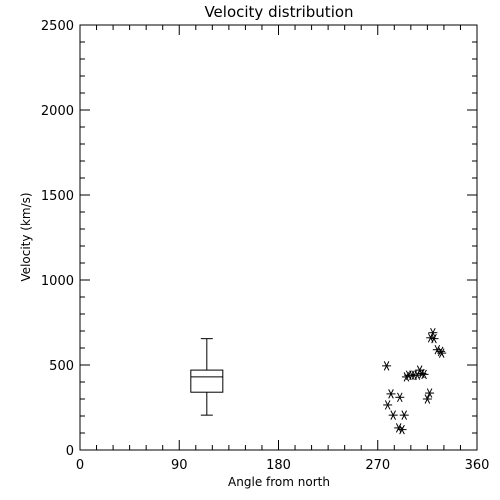 This screenshot has width=500, height=500. I want to click on box-iqr, so click(207, 381).